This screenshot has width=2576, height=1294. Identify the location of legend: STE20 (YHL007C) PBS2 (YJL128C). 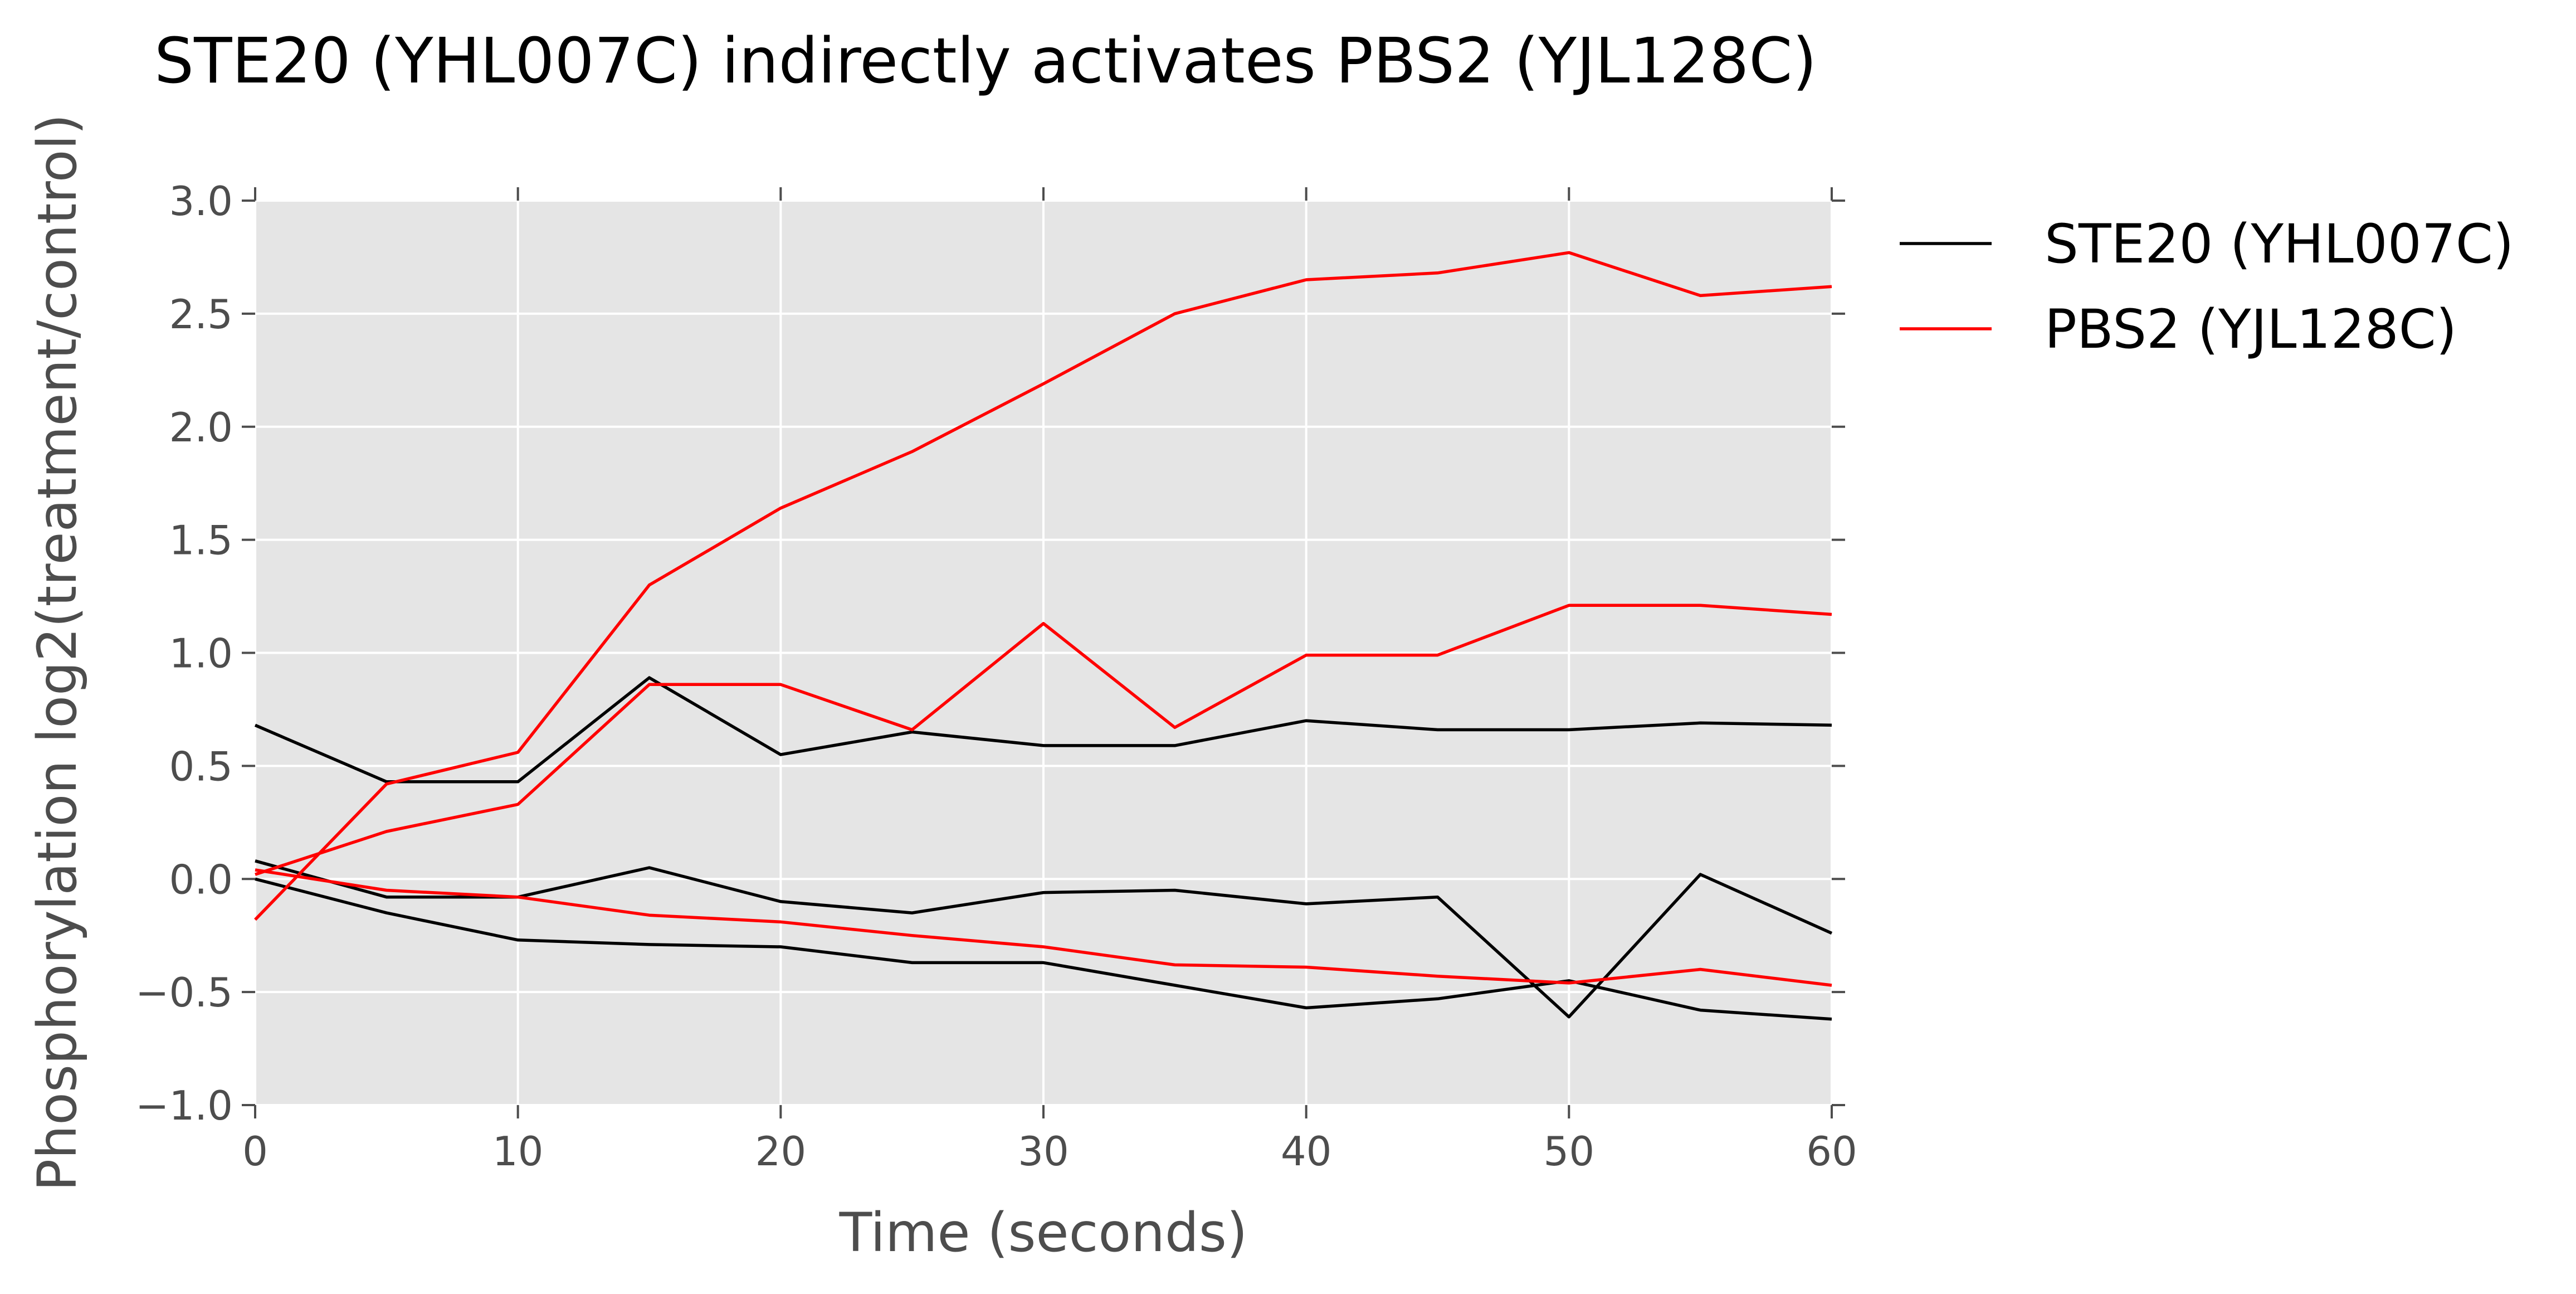
(2207, 287).